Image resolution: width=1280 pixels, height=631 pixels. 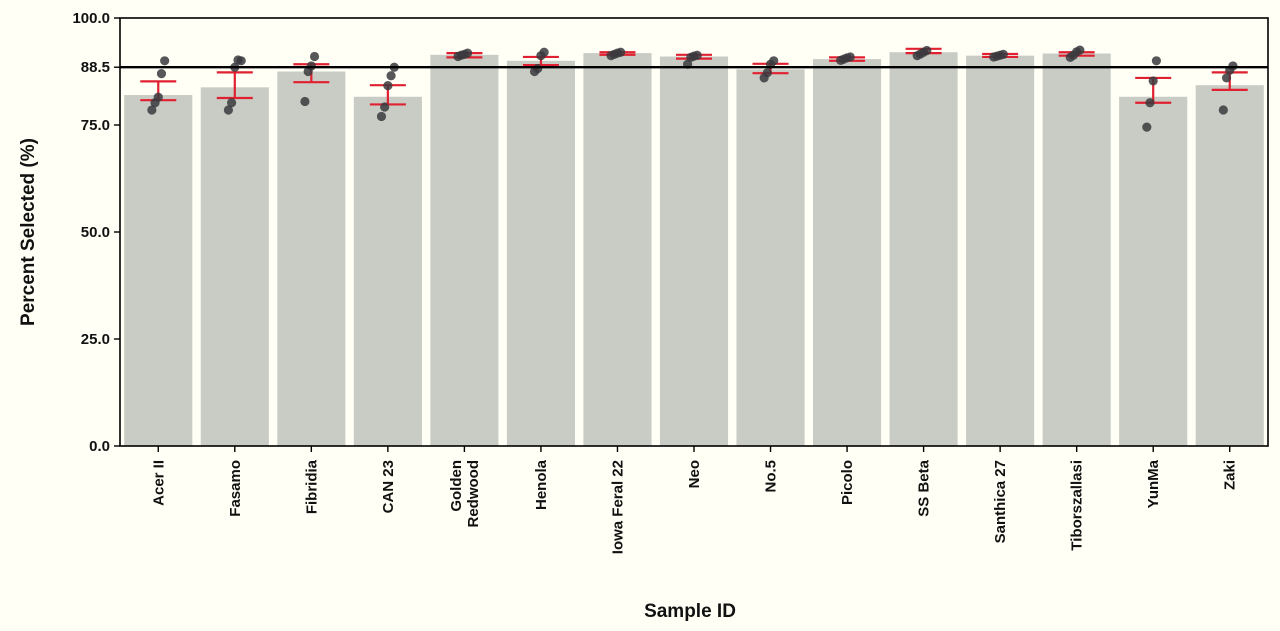 I want to click on x-axis-title: Sample ID, so click(x=690, y=611).